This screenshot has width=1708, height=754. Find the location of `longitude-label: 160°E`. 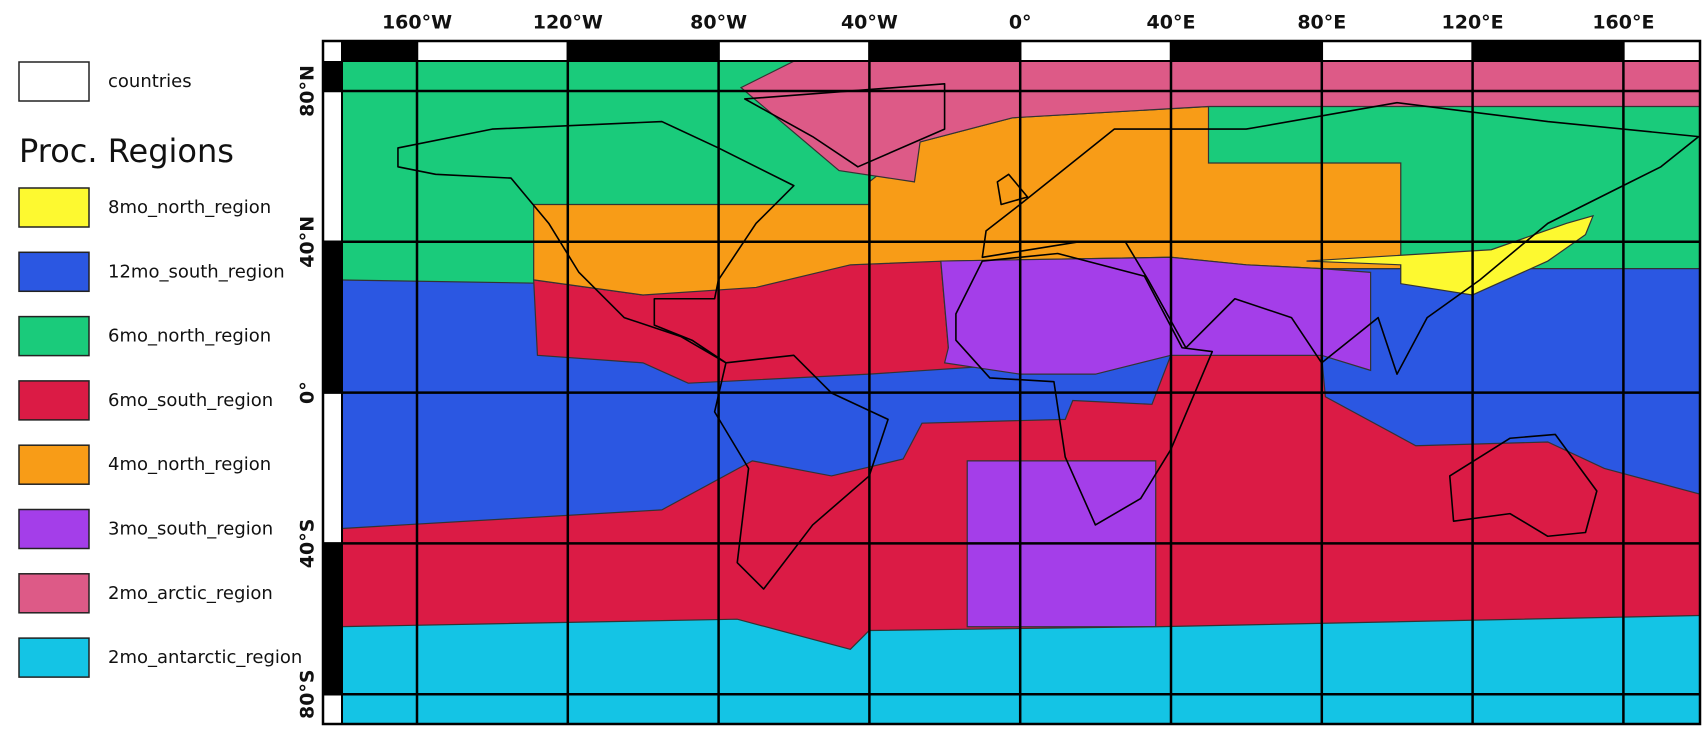

longitude-label: 160°E is located at coordinates (1623, 23).